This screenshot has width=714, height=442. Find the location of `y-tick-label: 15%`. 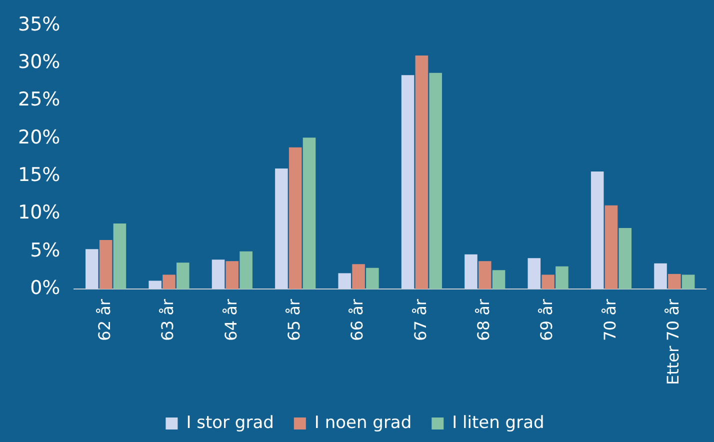

y-tick-label: 15% is located at coordinates (39, 175).